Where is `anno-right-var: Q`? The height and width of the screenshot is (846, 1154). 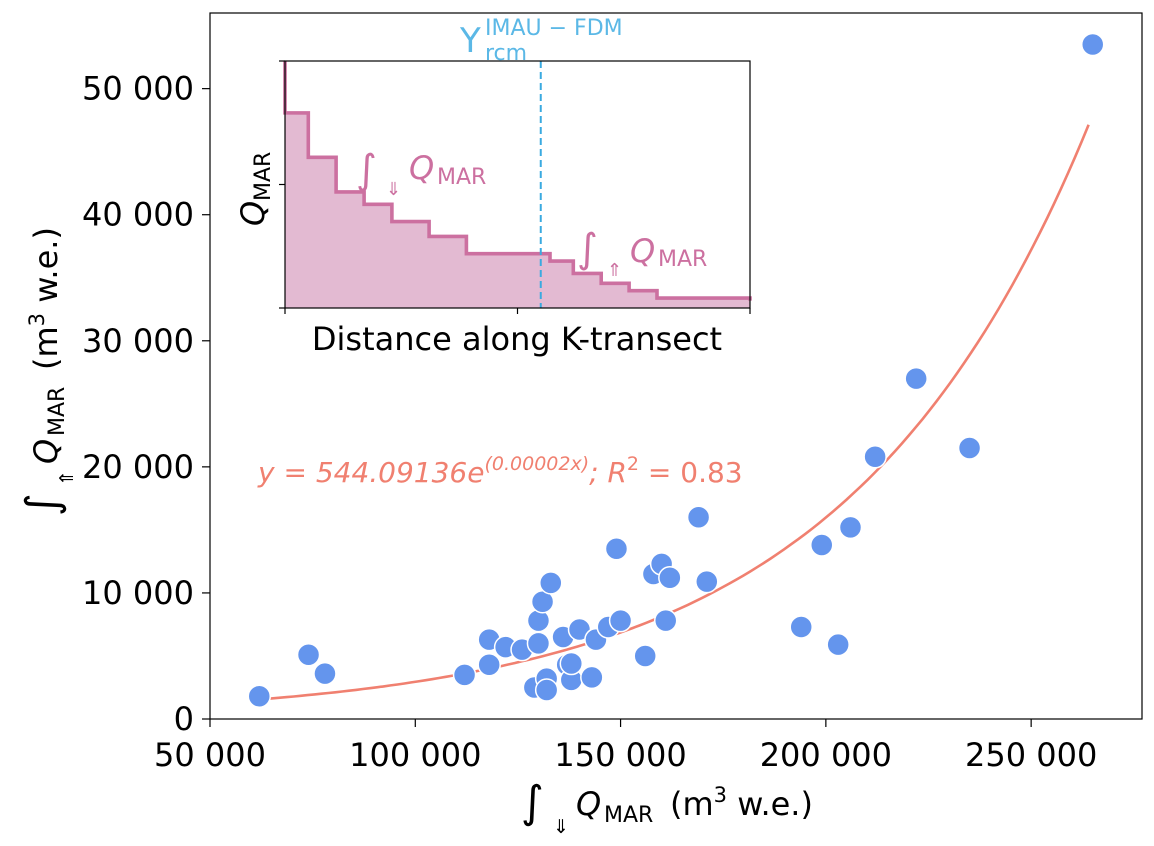
anno-right-var: Q is located at coordinates (642, 251).